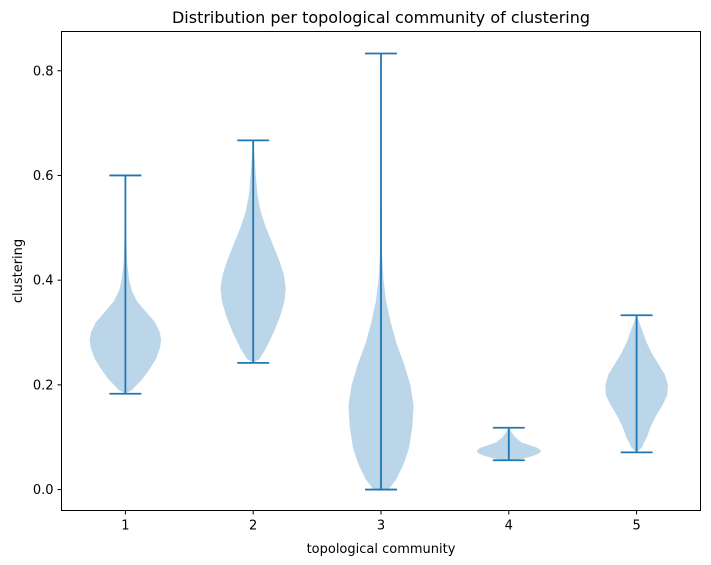 The width and height of the screenshot is (711, 565). What do you see at coordinates (43, 71) in the screenshot?
I see `y-tick-label-4: 0.8` at bounding box center [43, 71].